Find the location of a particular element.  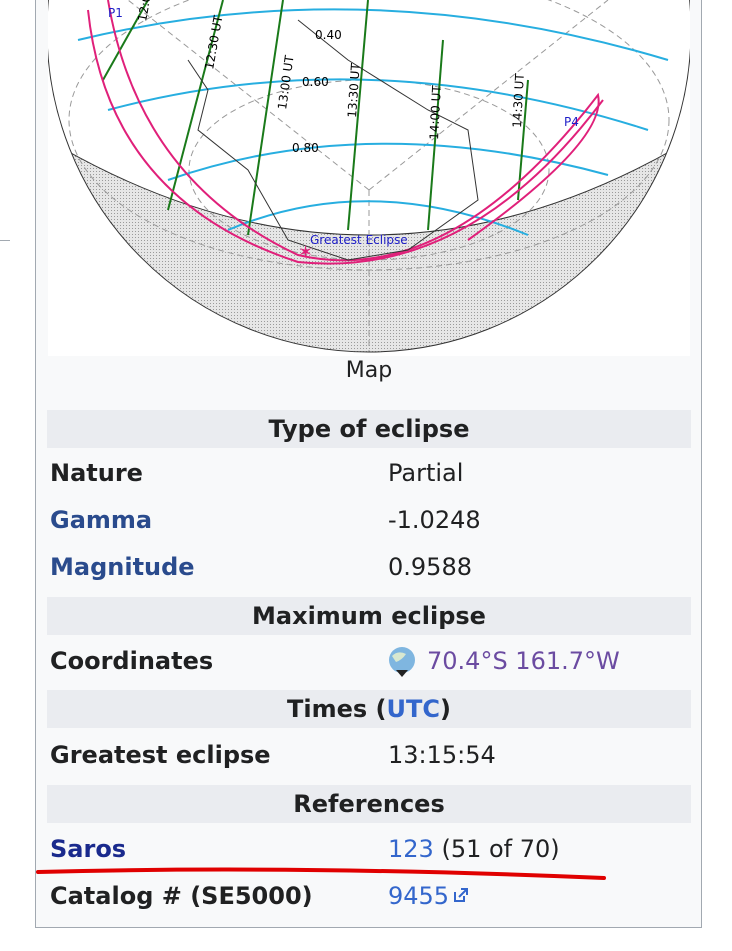

label: Greatest eclipse is located at coordinates (160, 755).